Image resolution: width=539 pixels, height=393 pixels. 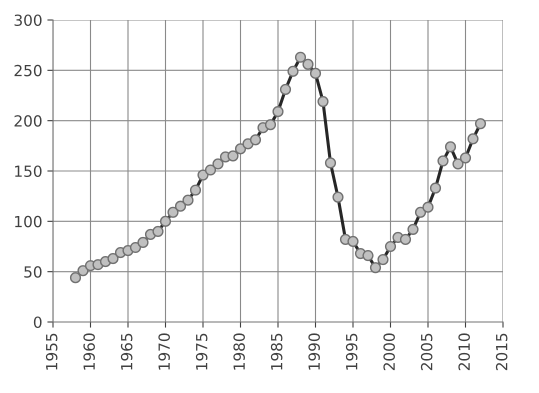 What do you see at coordinates (126, 352) in the screenshot?
I see `x-tick-label: 1965` at bounding box center [126, 352].